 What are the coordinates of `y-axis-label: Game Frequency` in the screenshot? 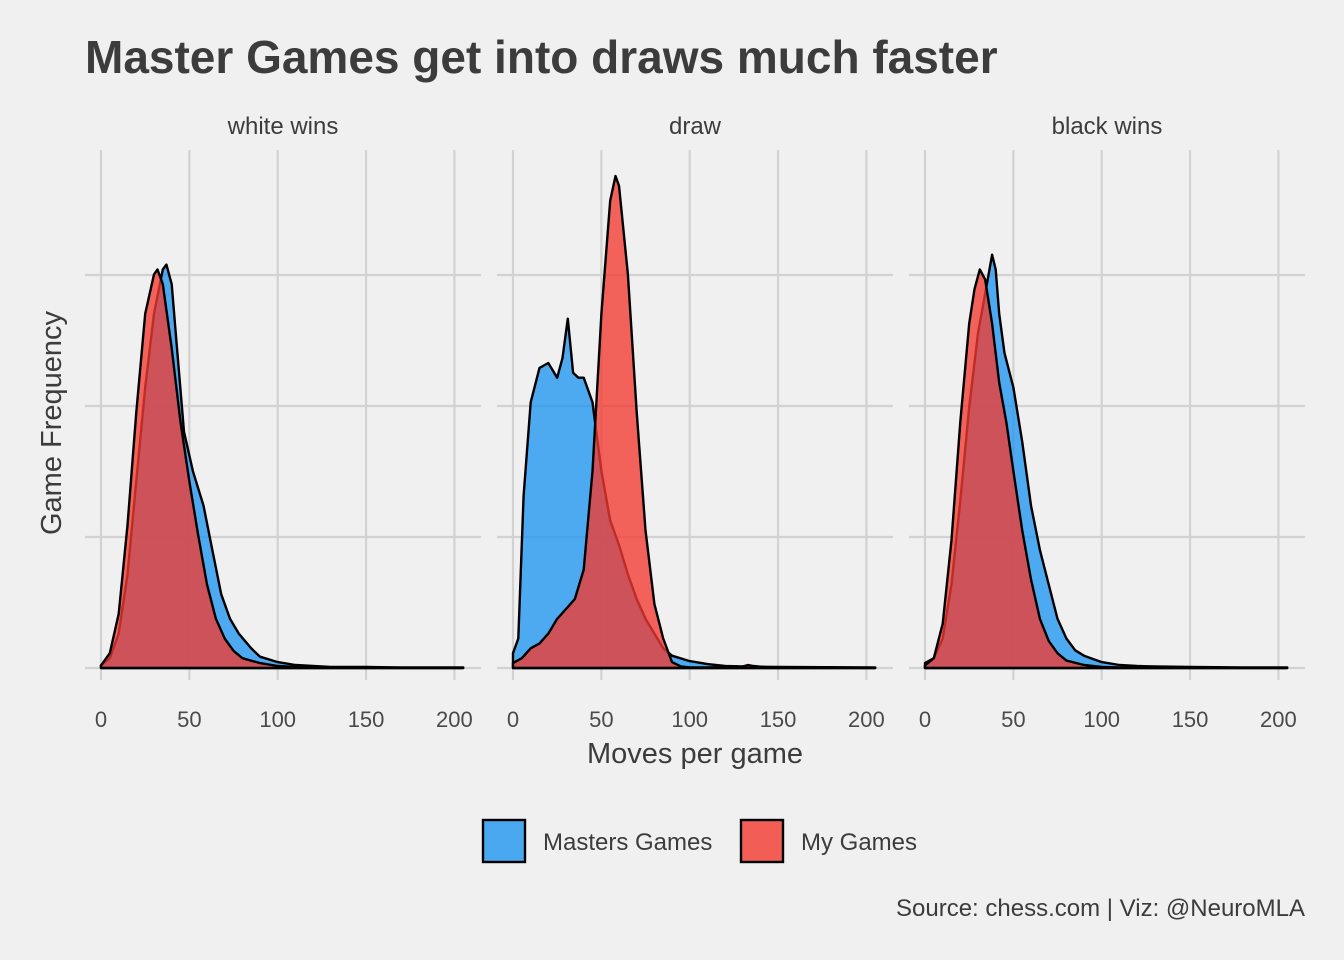 It's located at (52, 422).